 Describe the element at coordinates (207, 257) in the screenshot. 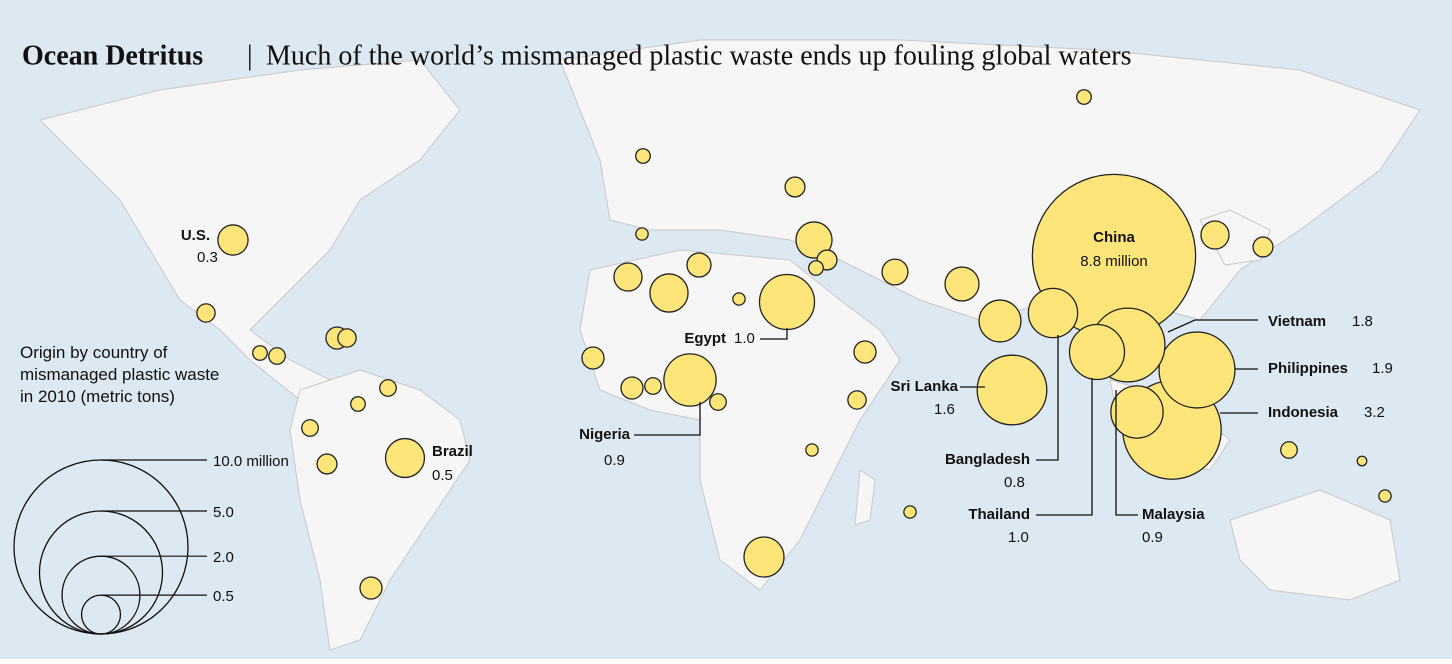

I see `value-label: 0.3` at that location.